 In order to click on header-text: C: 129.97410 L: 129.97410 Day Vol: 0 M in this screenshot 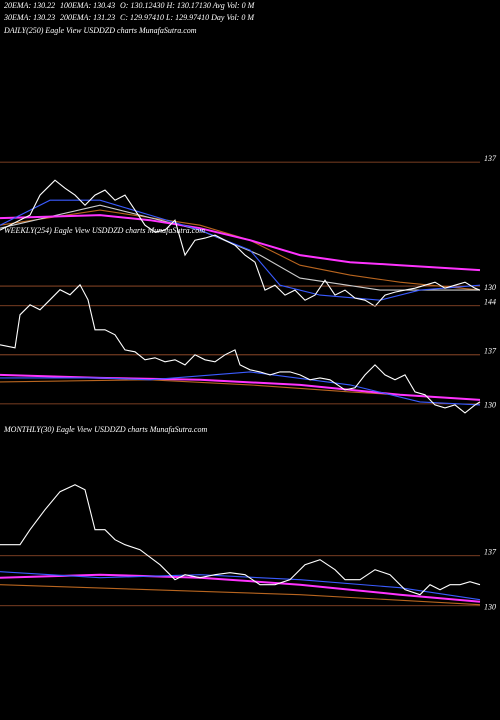, I will do `click(187, 17)`.